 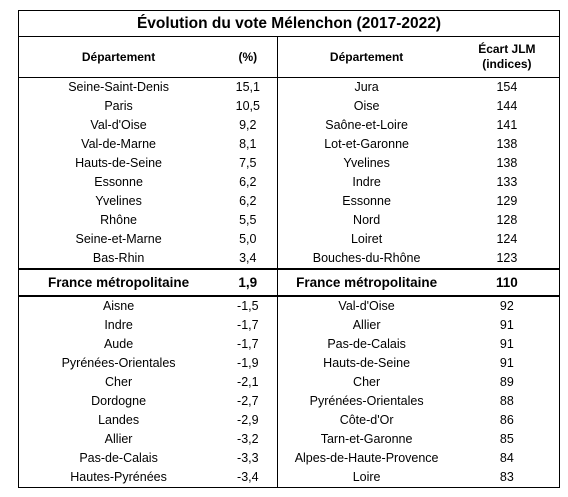 What do you see at coordinates (366, 478) in the screenshot?
I see `cell: Loire` at bounding box center [366, 478].